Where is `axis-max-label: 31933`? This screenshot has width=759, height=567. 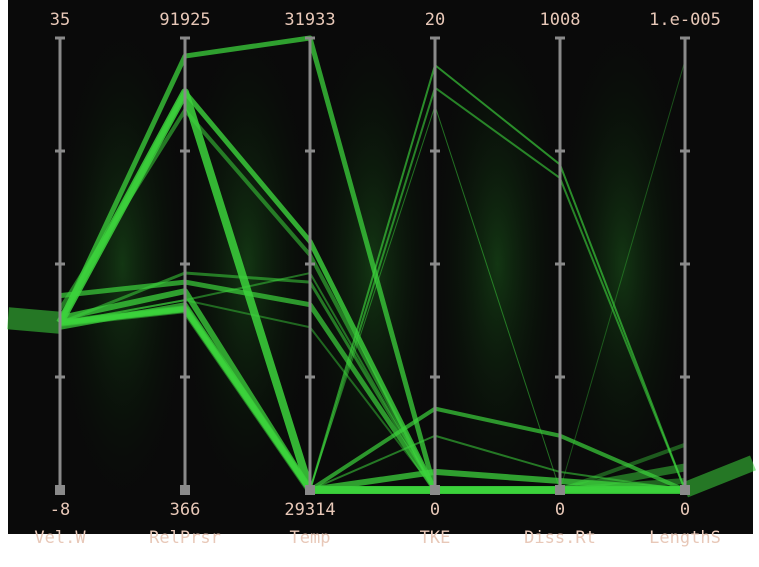
axis-max-label: 31933 is located at coordinates (309, 20).